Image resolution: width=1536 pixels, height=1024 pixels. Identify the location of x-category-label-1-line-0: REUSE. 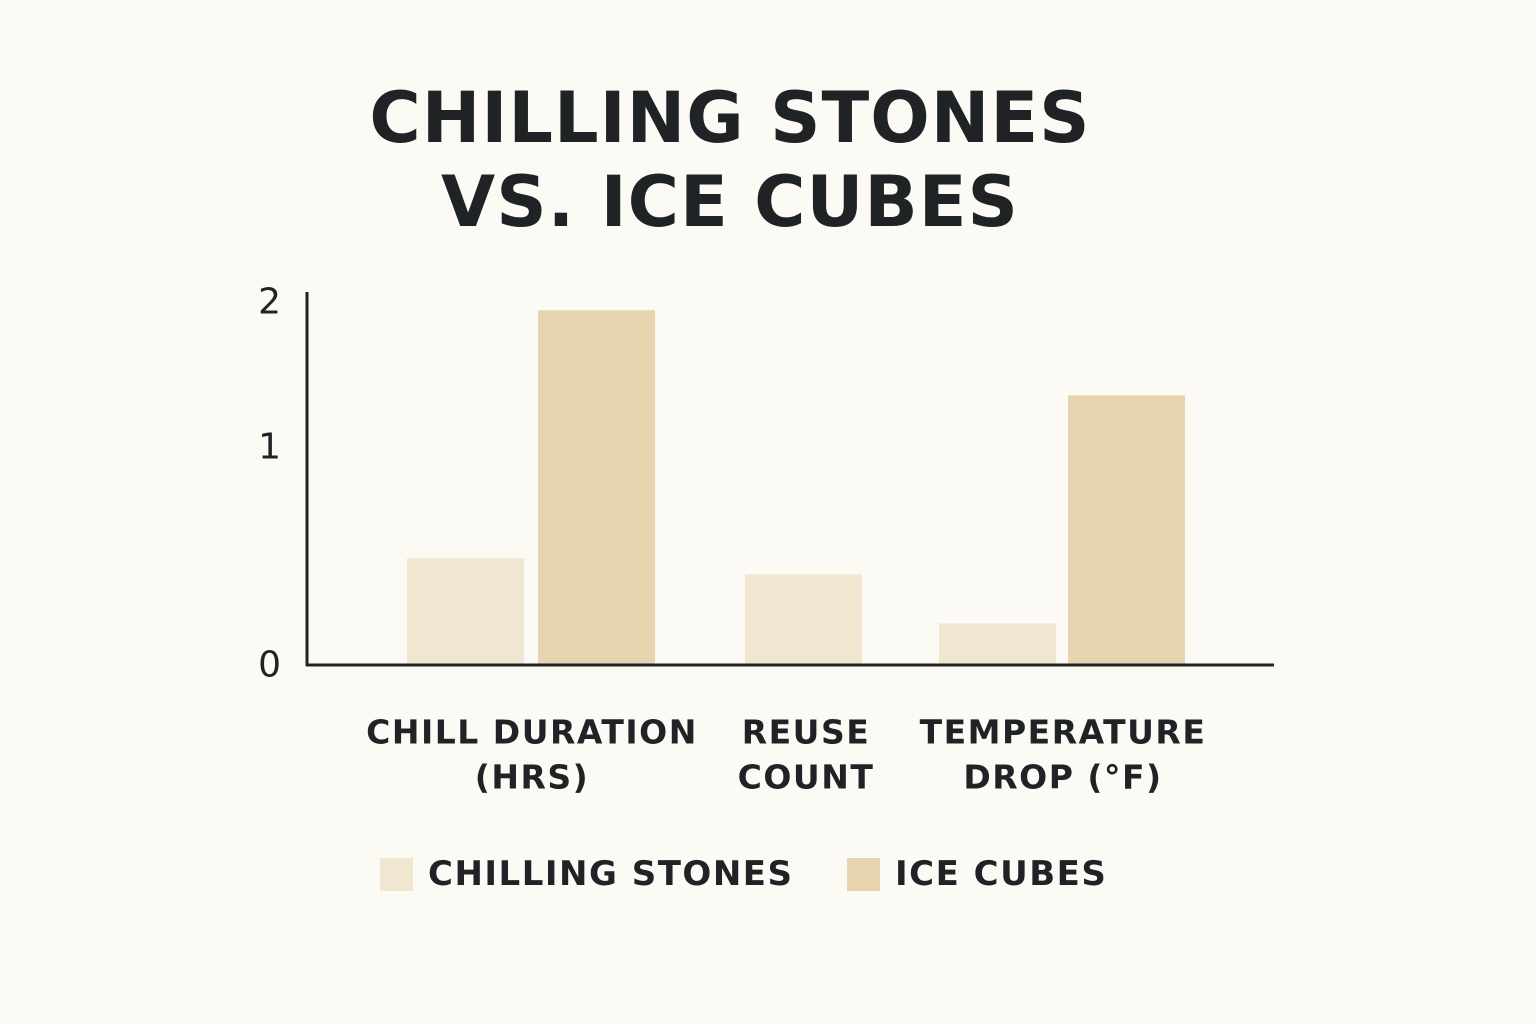
(806, 732).